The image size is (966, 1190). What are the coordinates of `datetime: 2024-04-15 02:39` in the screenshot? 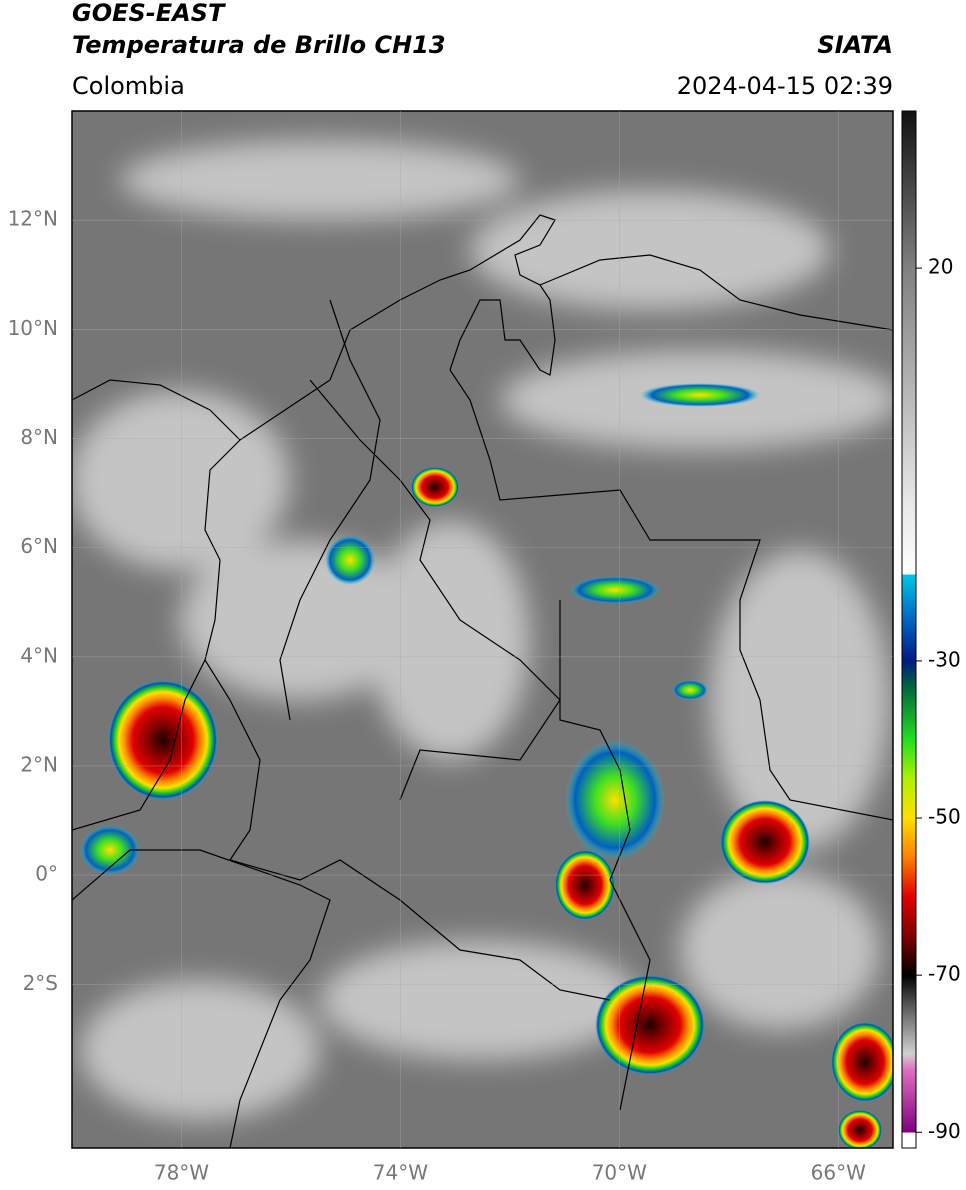 It's located at (785, 86).